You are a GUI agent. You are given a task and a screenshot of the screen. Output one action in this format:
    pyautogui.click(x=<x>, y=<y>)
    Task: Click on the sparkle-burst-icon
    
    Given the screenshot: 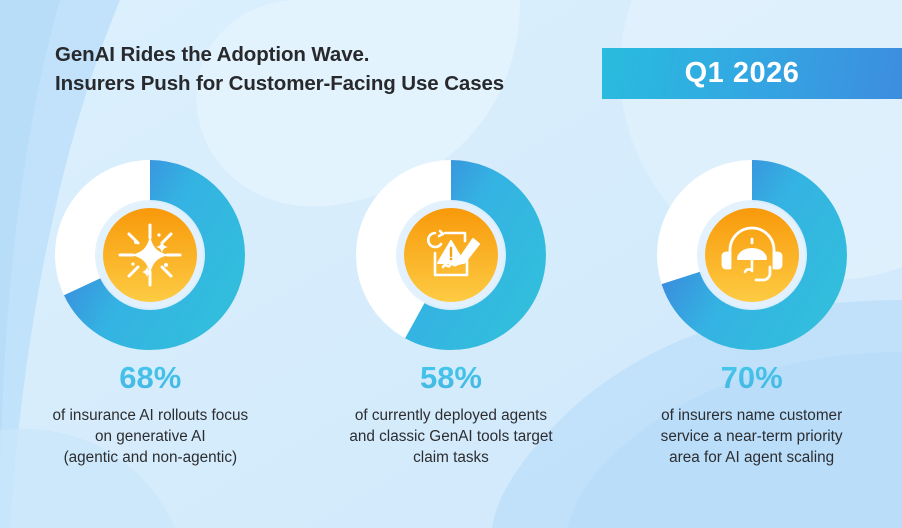 What is the action you would take?
    pyautogui.click(x=150, y=255)
    